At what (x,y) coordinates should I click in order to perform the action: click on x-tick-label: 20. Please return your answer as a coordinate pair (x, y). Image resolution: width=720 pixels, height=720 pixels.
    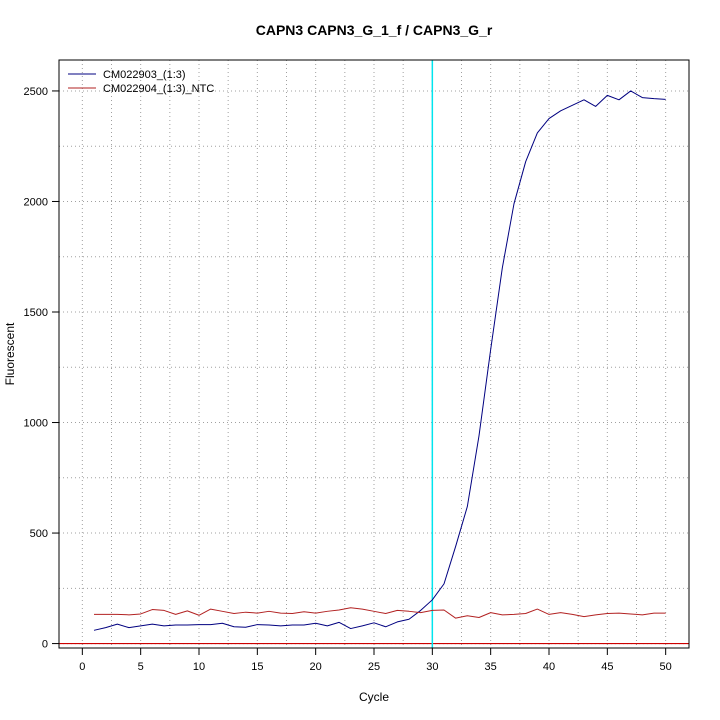
    Looking at the image, I should click on (316, 667).